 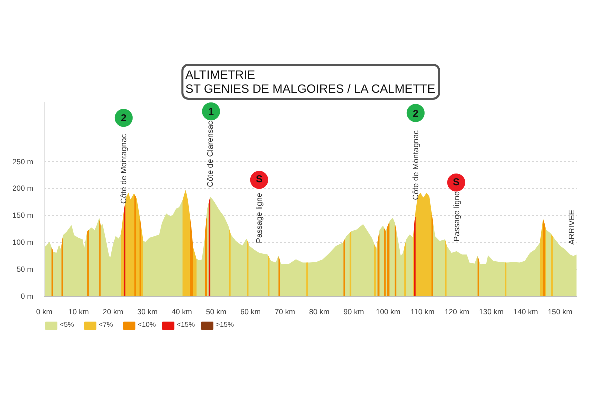 I want to click on annotation: 1, so click(x=211, y=112).